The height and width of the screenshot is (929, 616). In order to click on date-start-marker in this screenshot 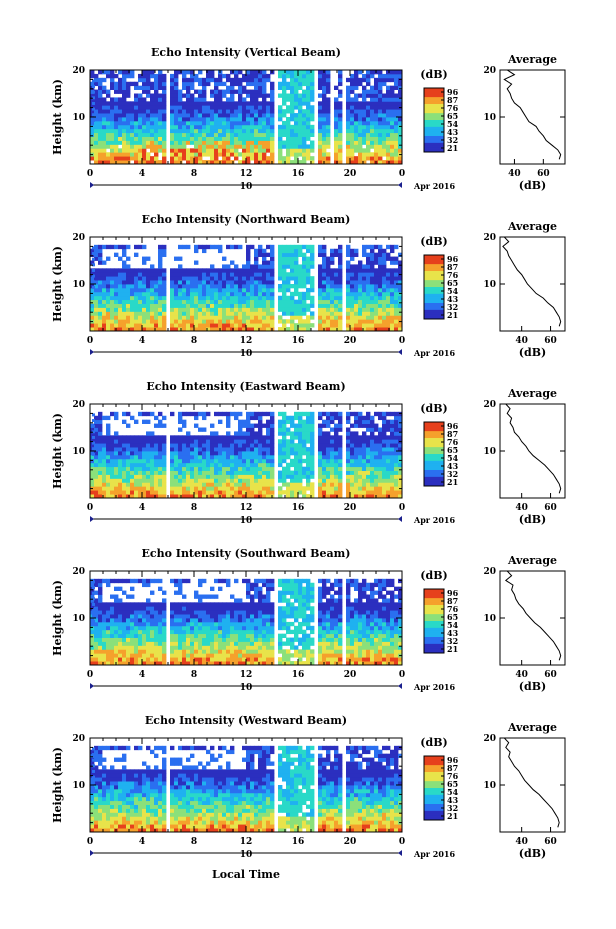, I will do `click(92, 519)`.